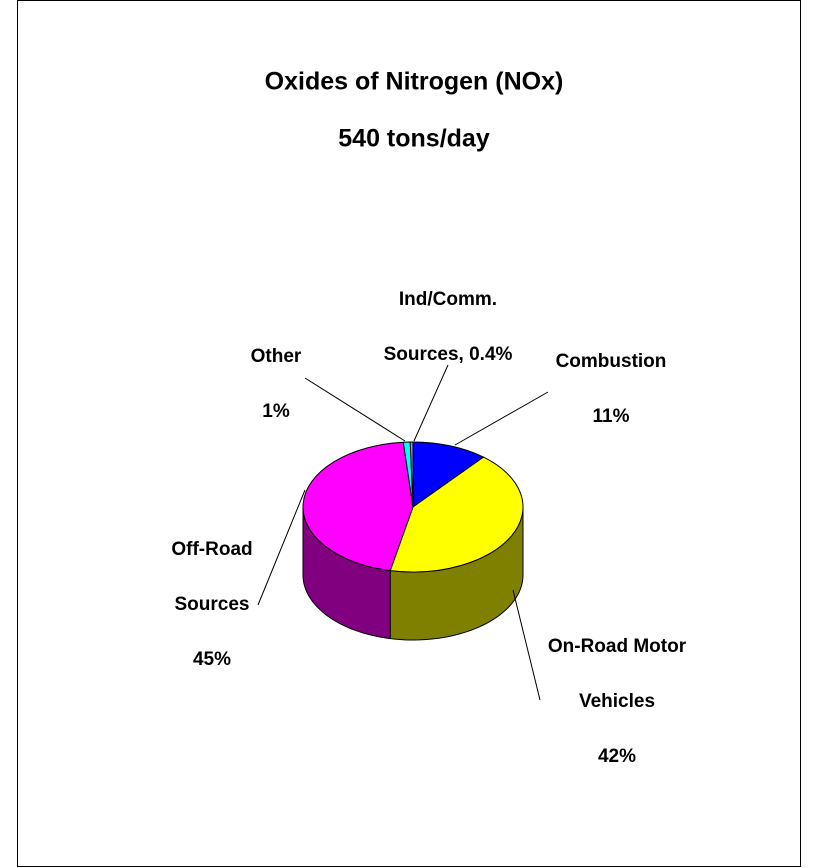 Image resolution: width=814 pixels, height=868 pixels. What do you see at coordinates (448, 299) in the screenshot?
I see `data-label: Ind/Comm.` at bounding box center [448, 299].